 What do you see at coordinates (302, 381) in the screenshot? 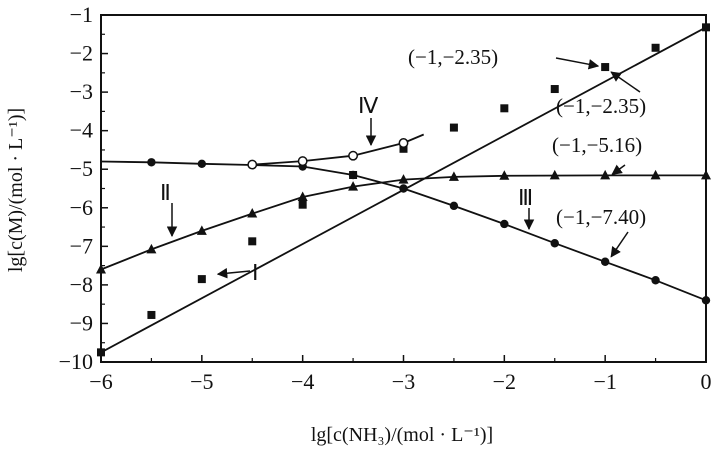
I see `x-tick-label: −4` at bounding box center [302, 381].